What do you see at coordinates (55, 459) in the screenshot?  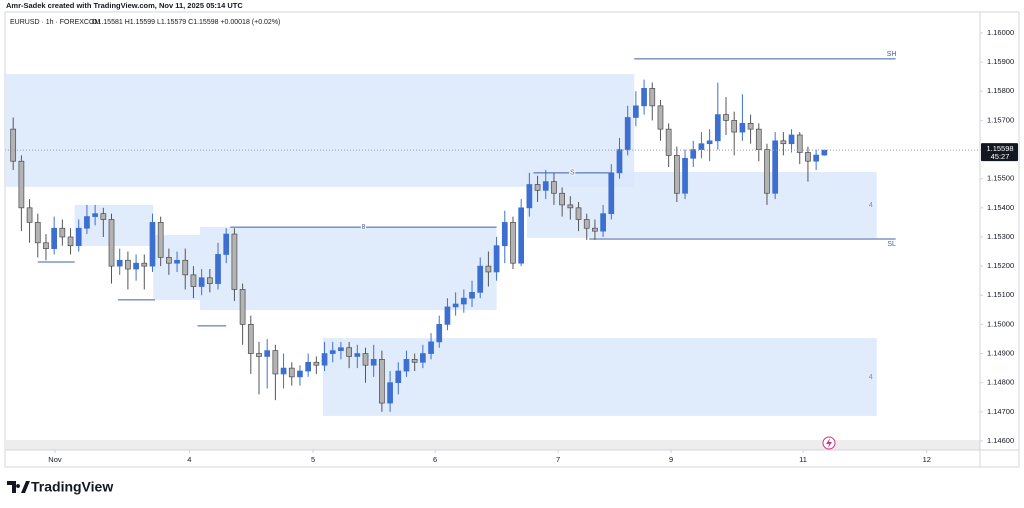 I see `x-tick-label: Nov` at bounding box center [55, 459].